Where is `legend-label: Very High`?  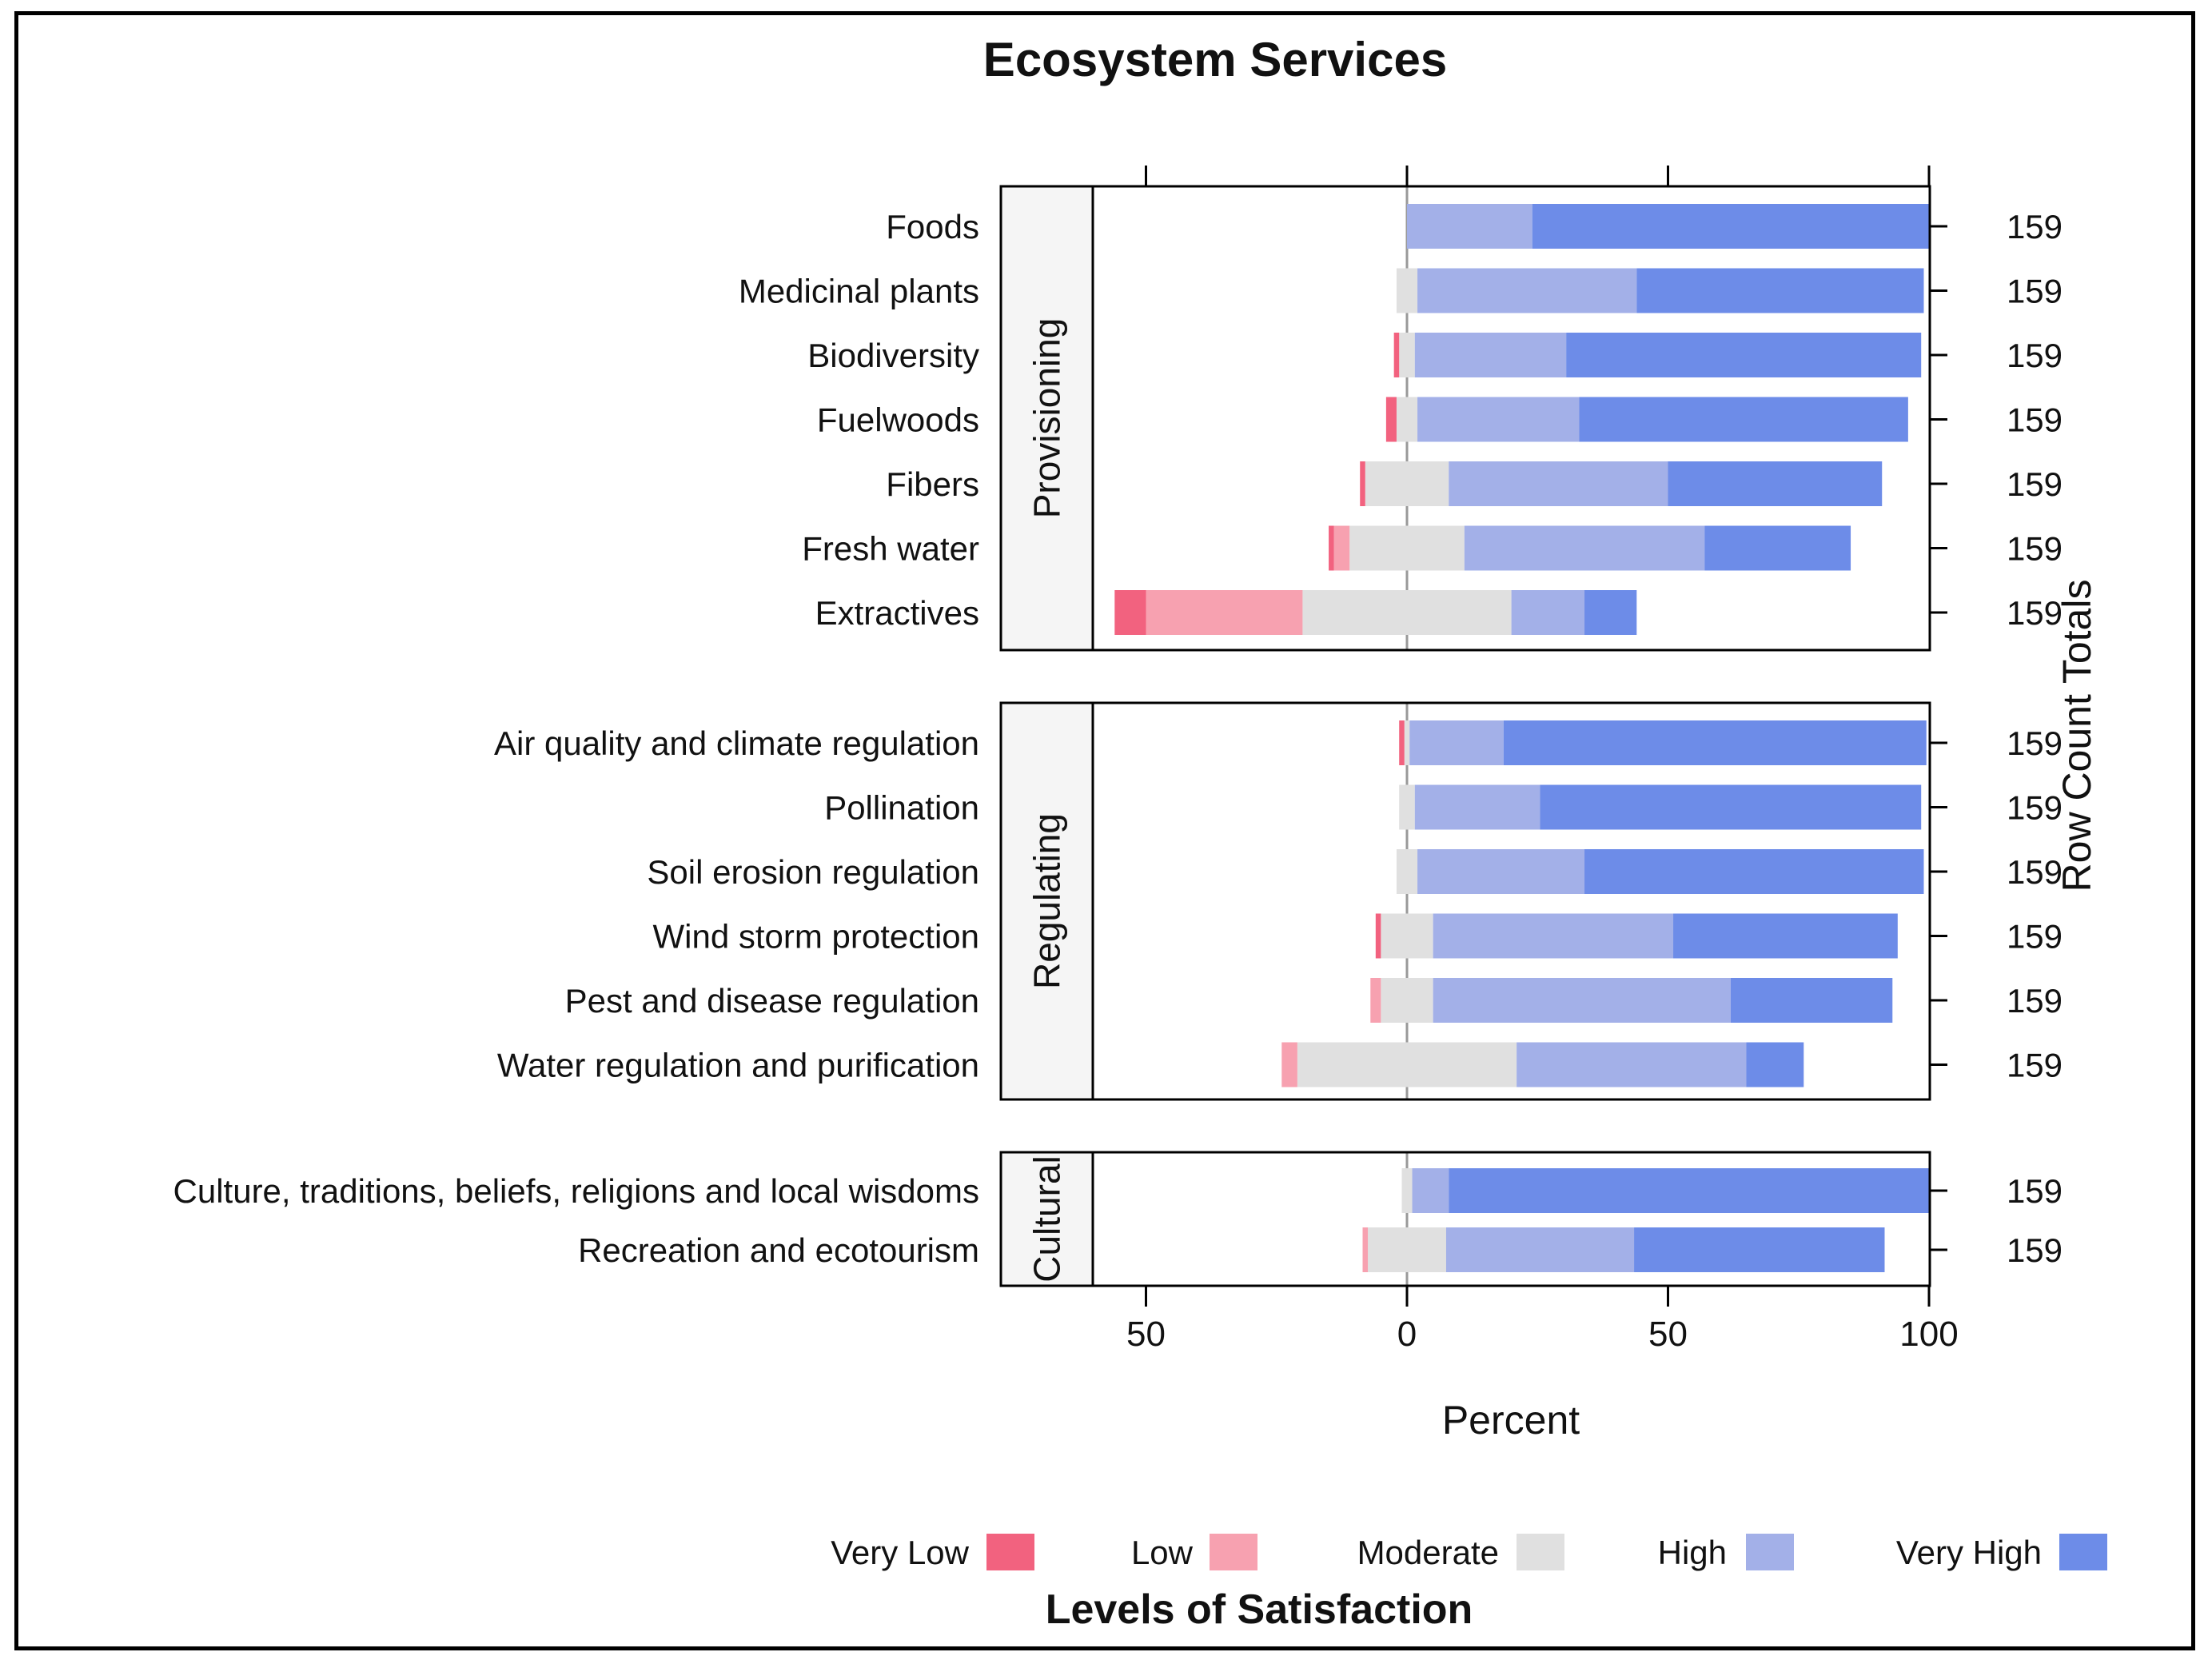
legend-label: Very High is located at coordinates (1969, 1552).